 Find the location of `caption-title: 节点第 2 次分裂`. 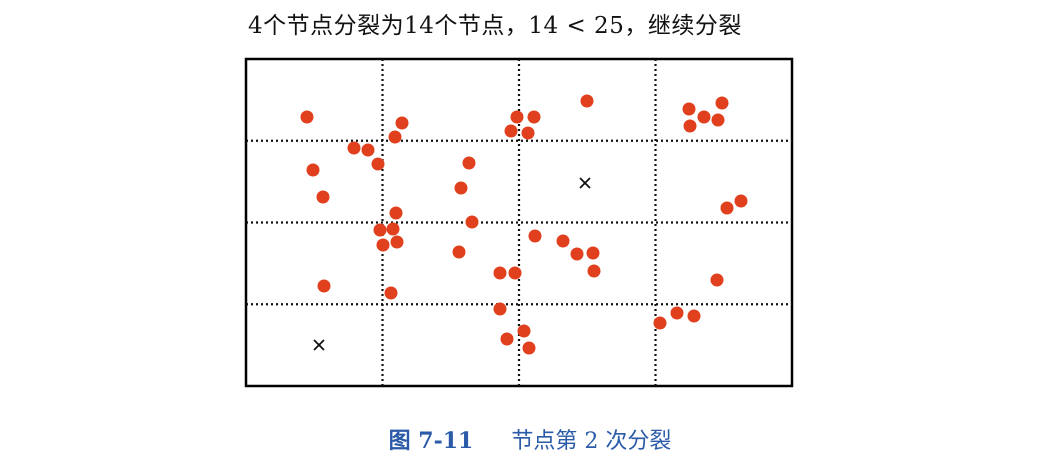

caption-title: 节点第 2 次分裂 is located at coordinates (591, 441).